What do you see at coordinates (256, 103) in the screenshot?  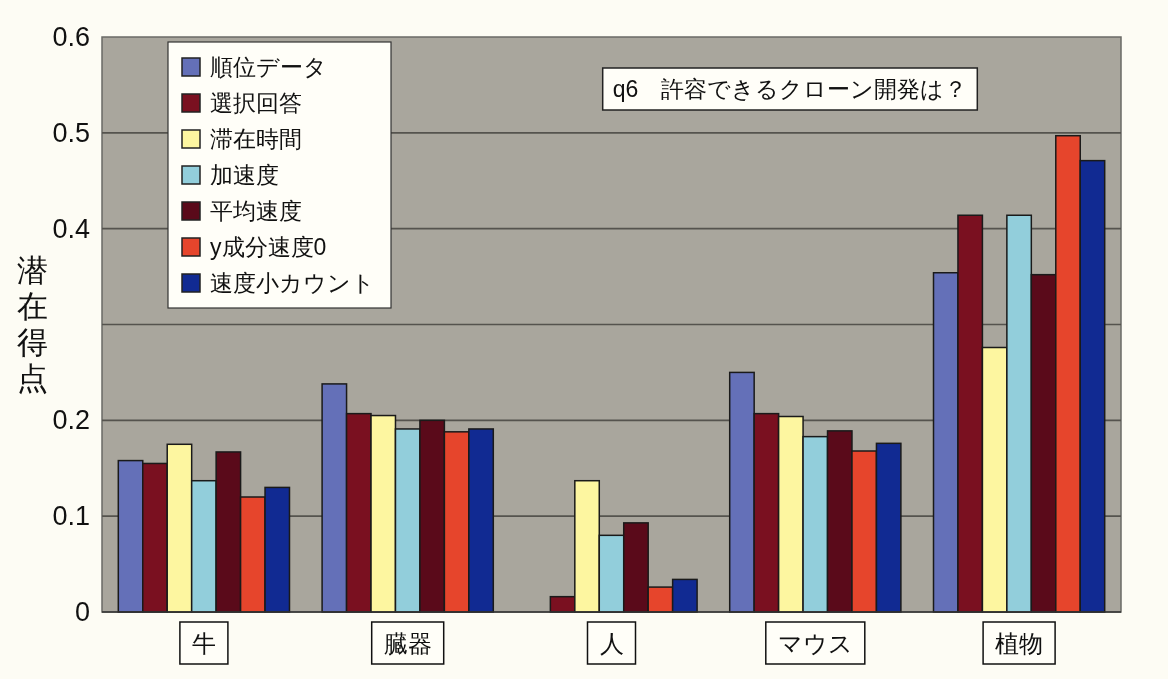 I see `legend-label: 選択回答` at bounding box center [256, 103].